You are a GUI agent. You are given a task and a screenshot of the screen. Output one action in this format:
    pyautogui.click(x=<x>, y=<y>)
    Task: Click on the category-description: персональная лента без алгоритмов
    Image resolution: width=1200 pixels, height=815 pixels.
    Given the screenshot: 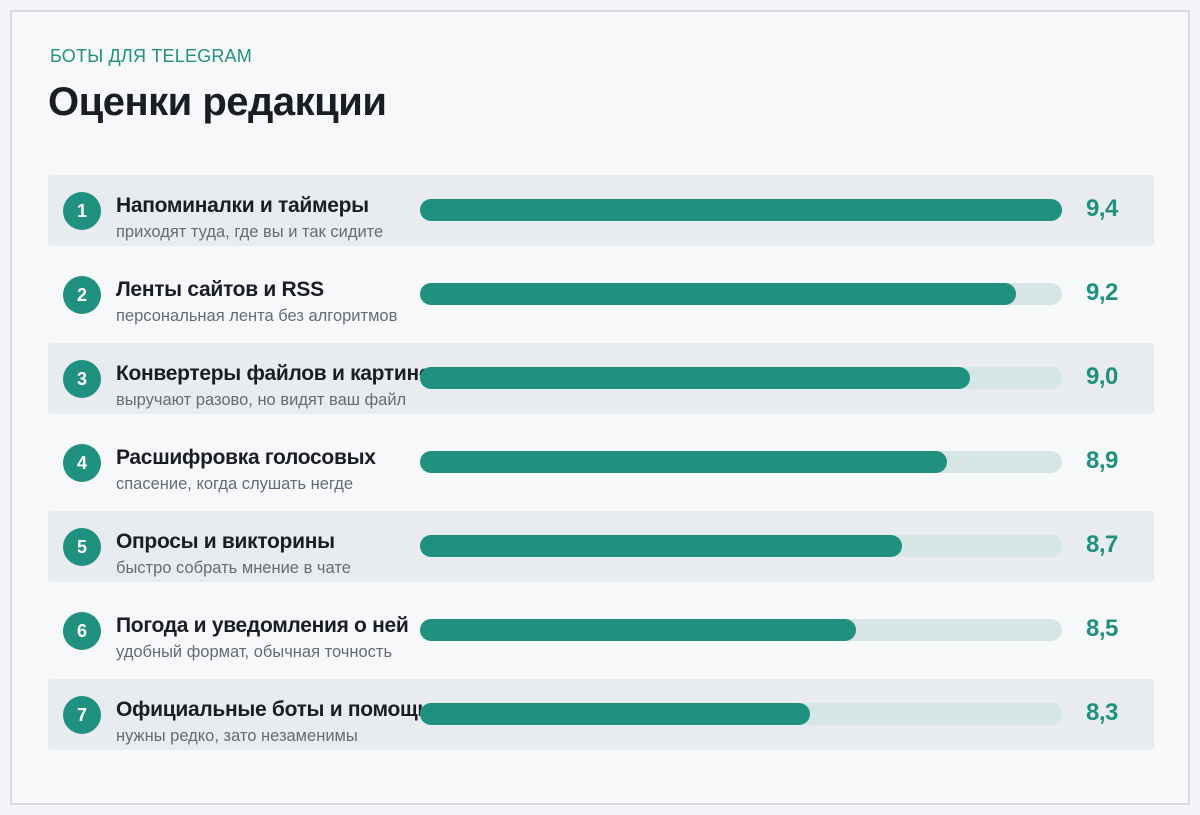 What is the action you would take?
    pyautogui.click(x=257, y=316)
    